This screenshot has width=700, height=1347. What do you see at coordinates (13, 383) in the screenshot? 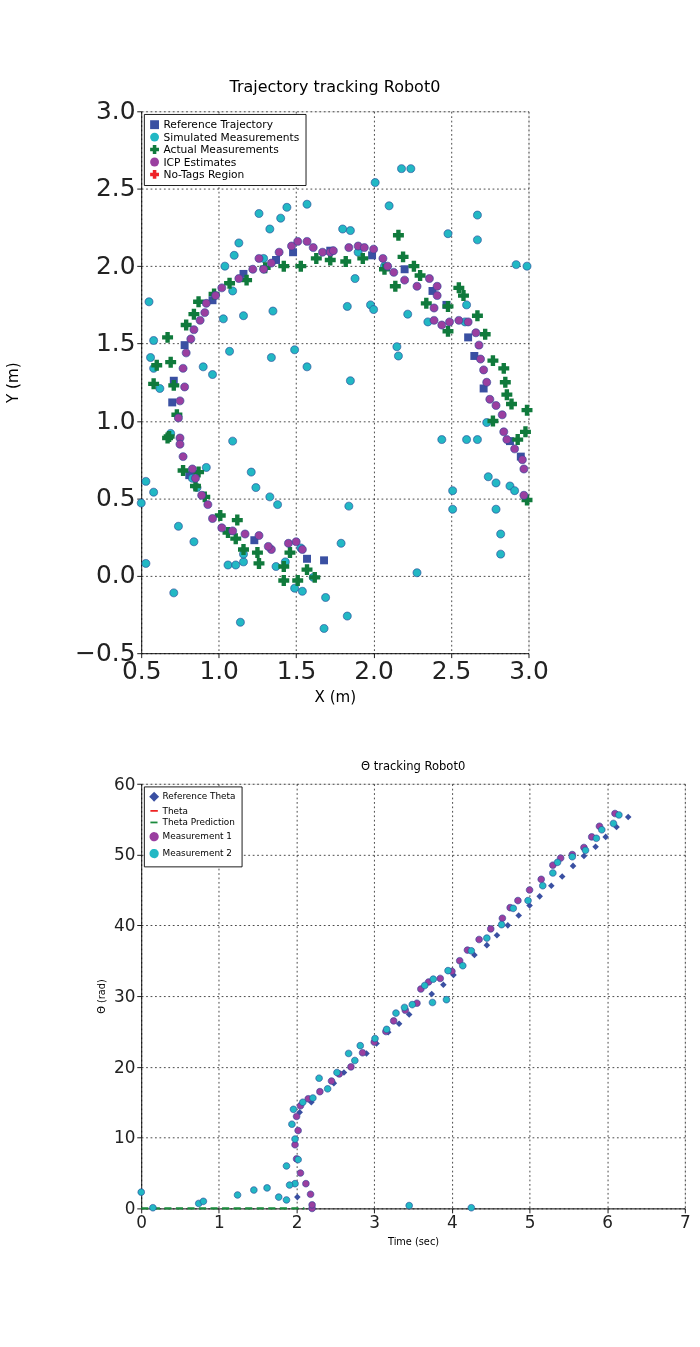
I see `y-axis-title: Y (m)` at bounding box center [13, 383].